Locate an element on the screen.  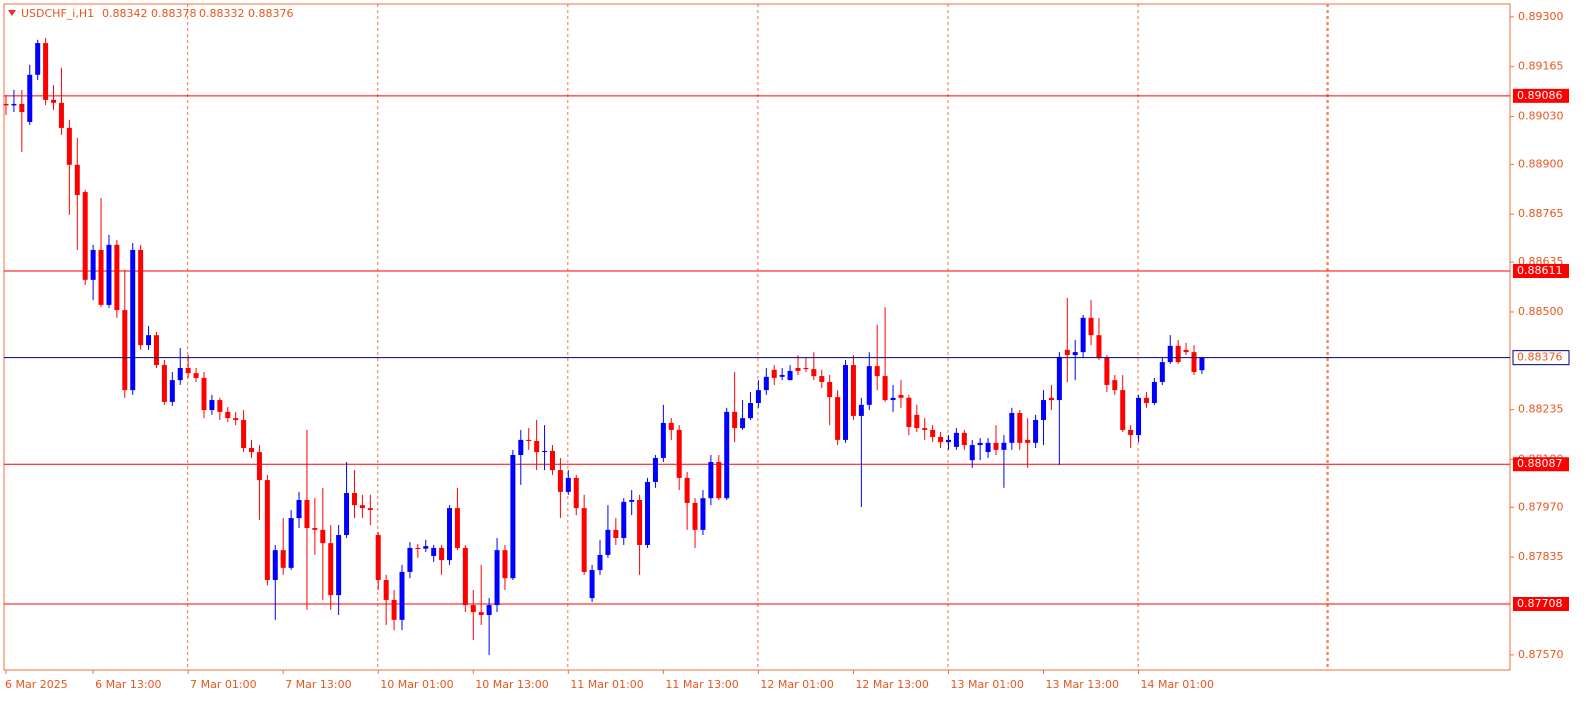
x-tick-label: 13 Mar 13:00 is located at coordinates (1082, 684).